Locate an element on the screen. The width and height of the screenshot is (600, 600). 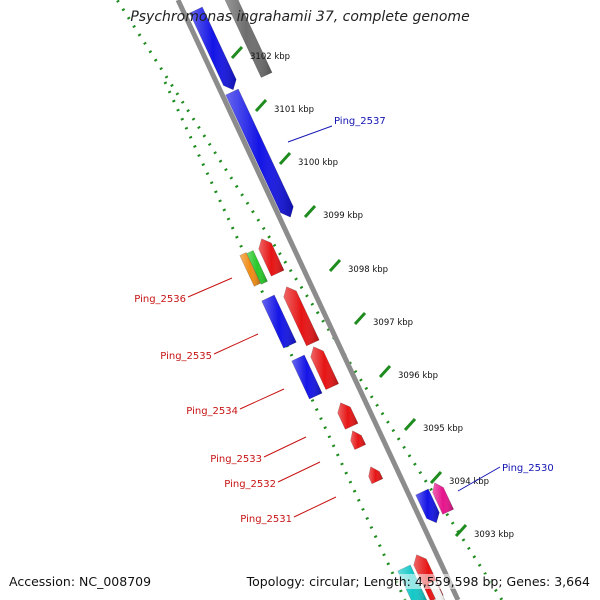
gene-arrow-green-shade is located at coordinates (257, 267).